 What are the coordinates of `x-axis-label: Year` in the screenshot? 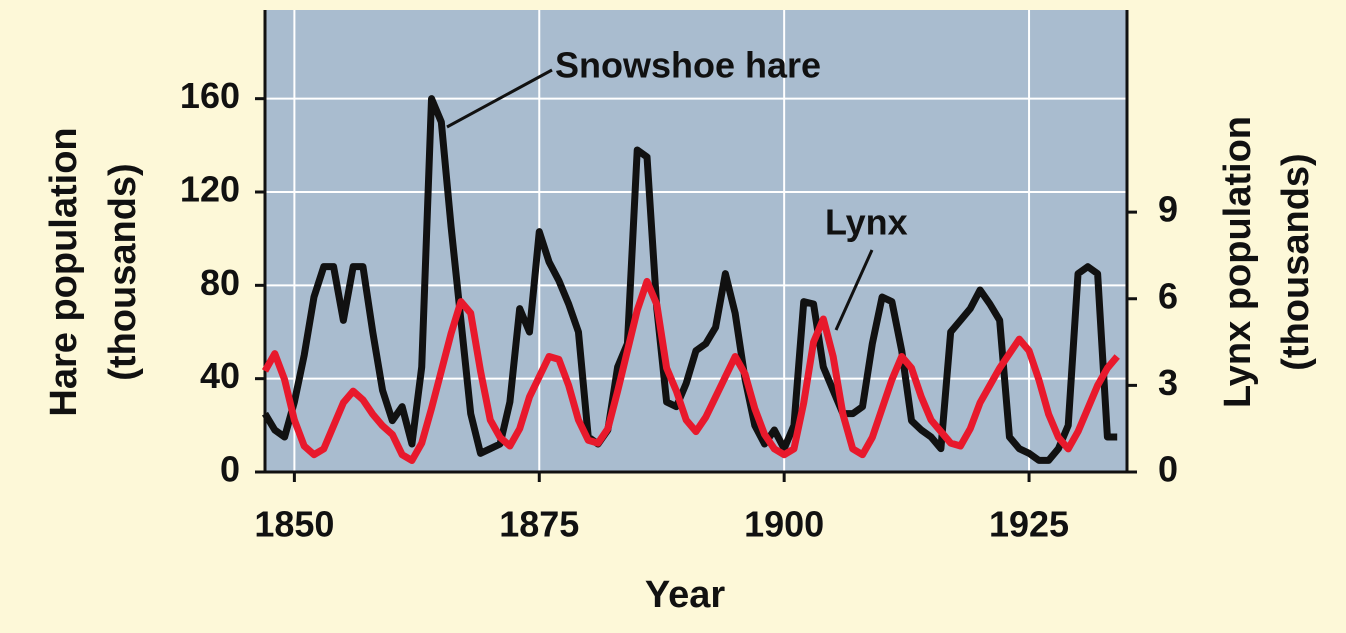 It's located at (685, 595).